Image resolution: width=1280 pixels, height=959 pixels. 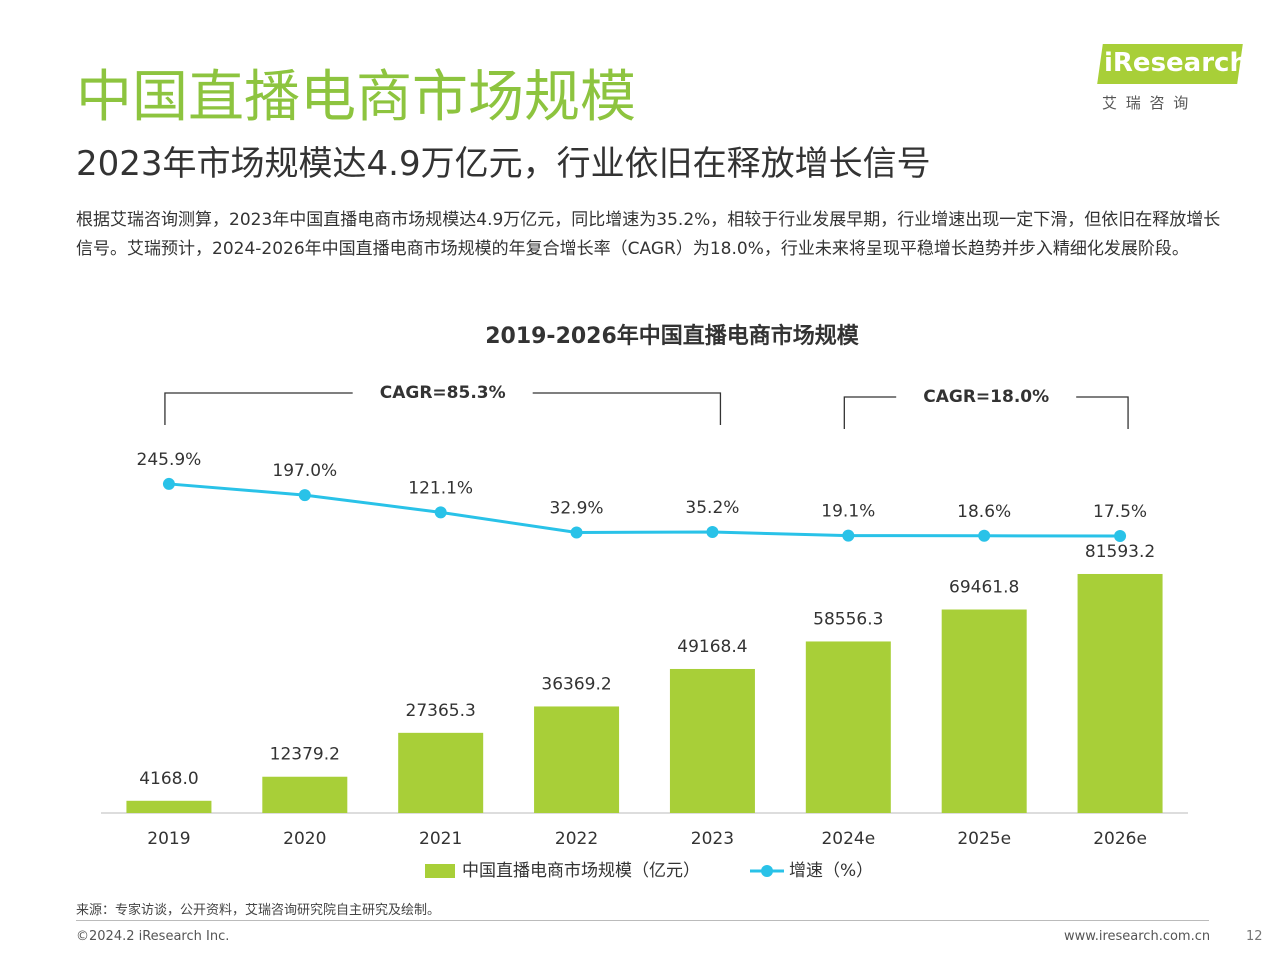 What do you see at coordinates (644, 510) in the screenshot?
I see `growth-line` at bounding box center [644, 510].